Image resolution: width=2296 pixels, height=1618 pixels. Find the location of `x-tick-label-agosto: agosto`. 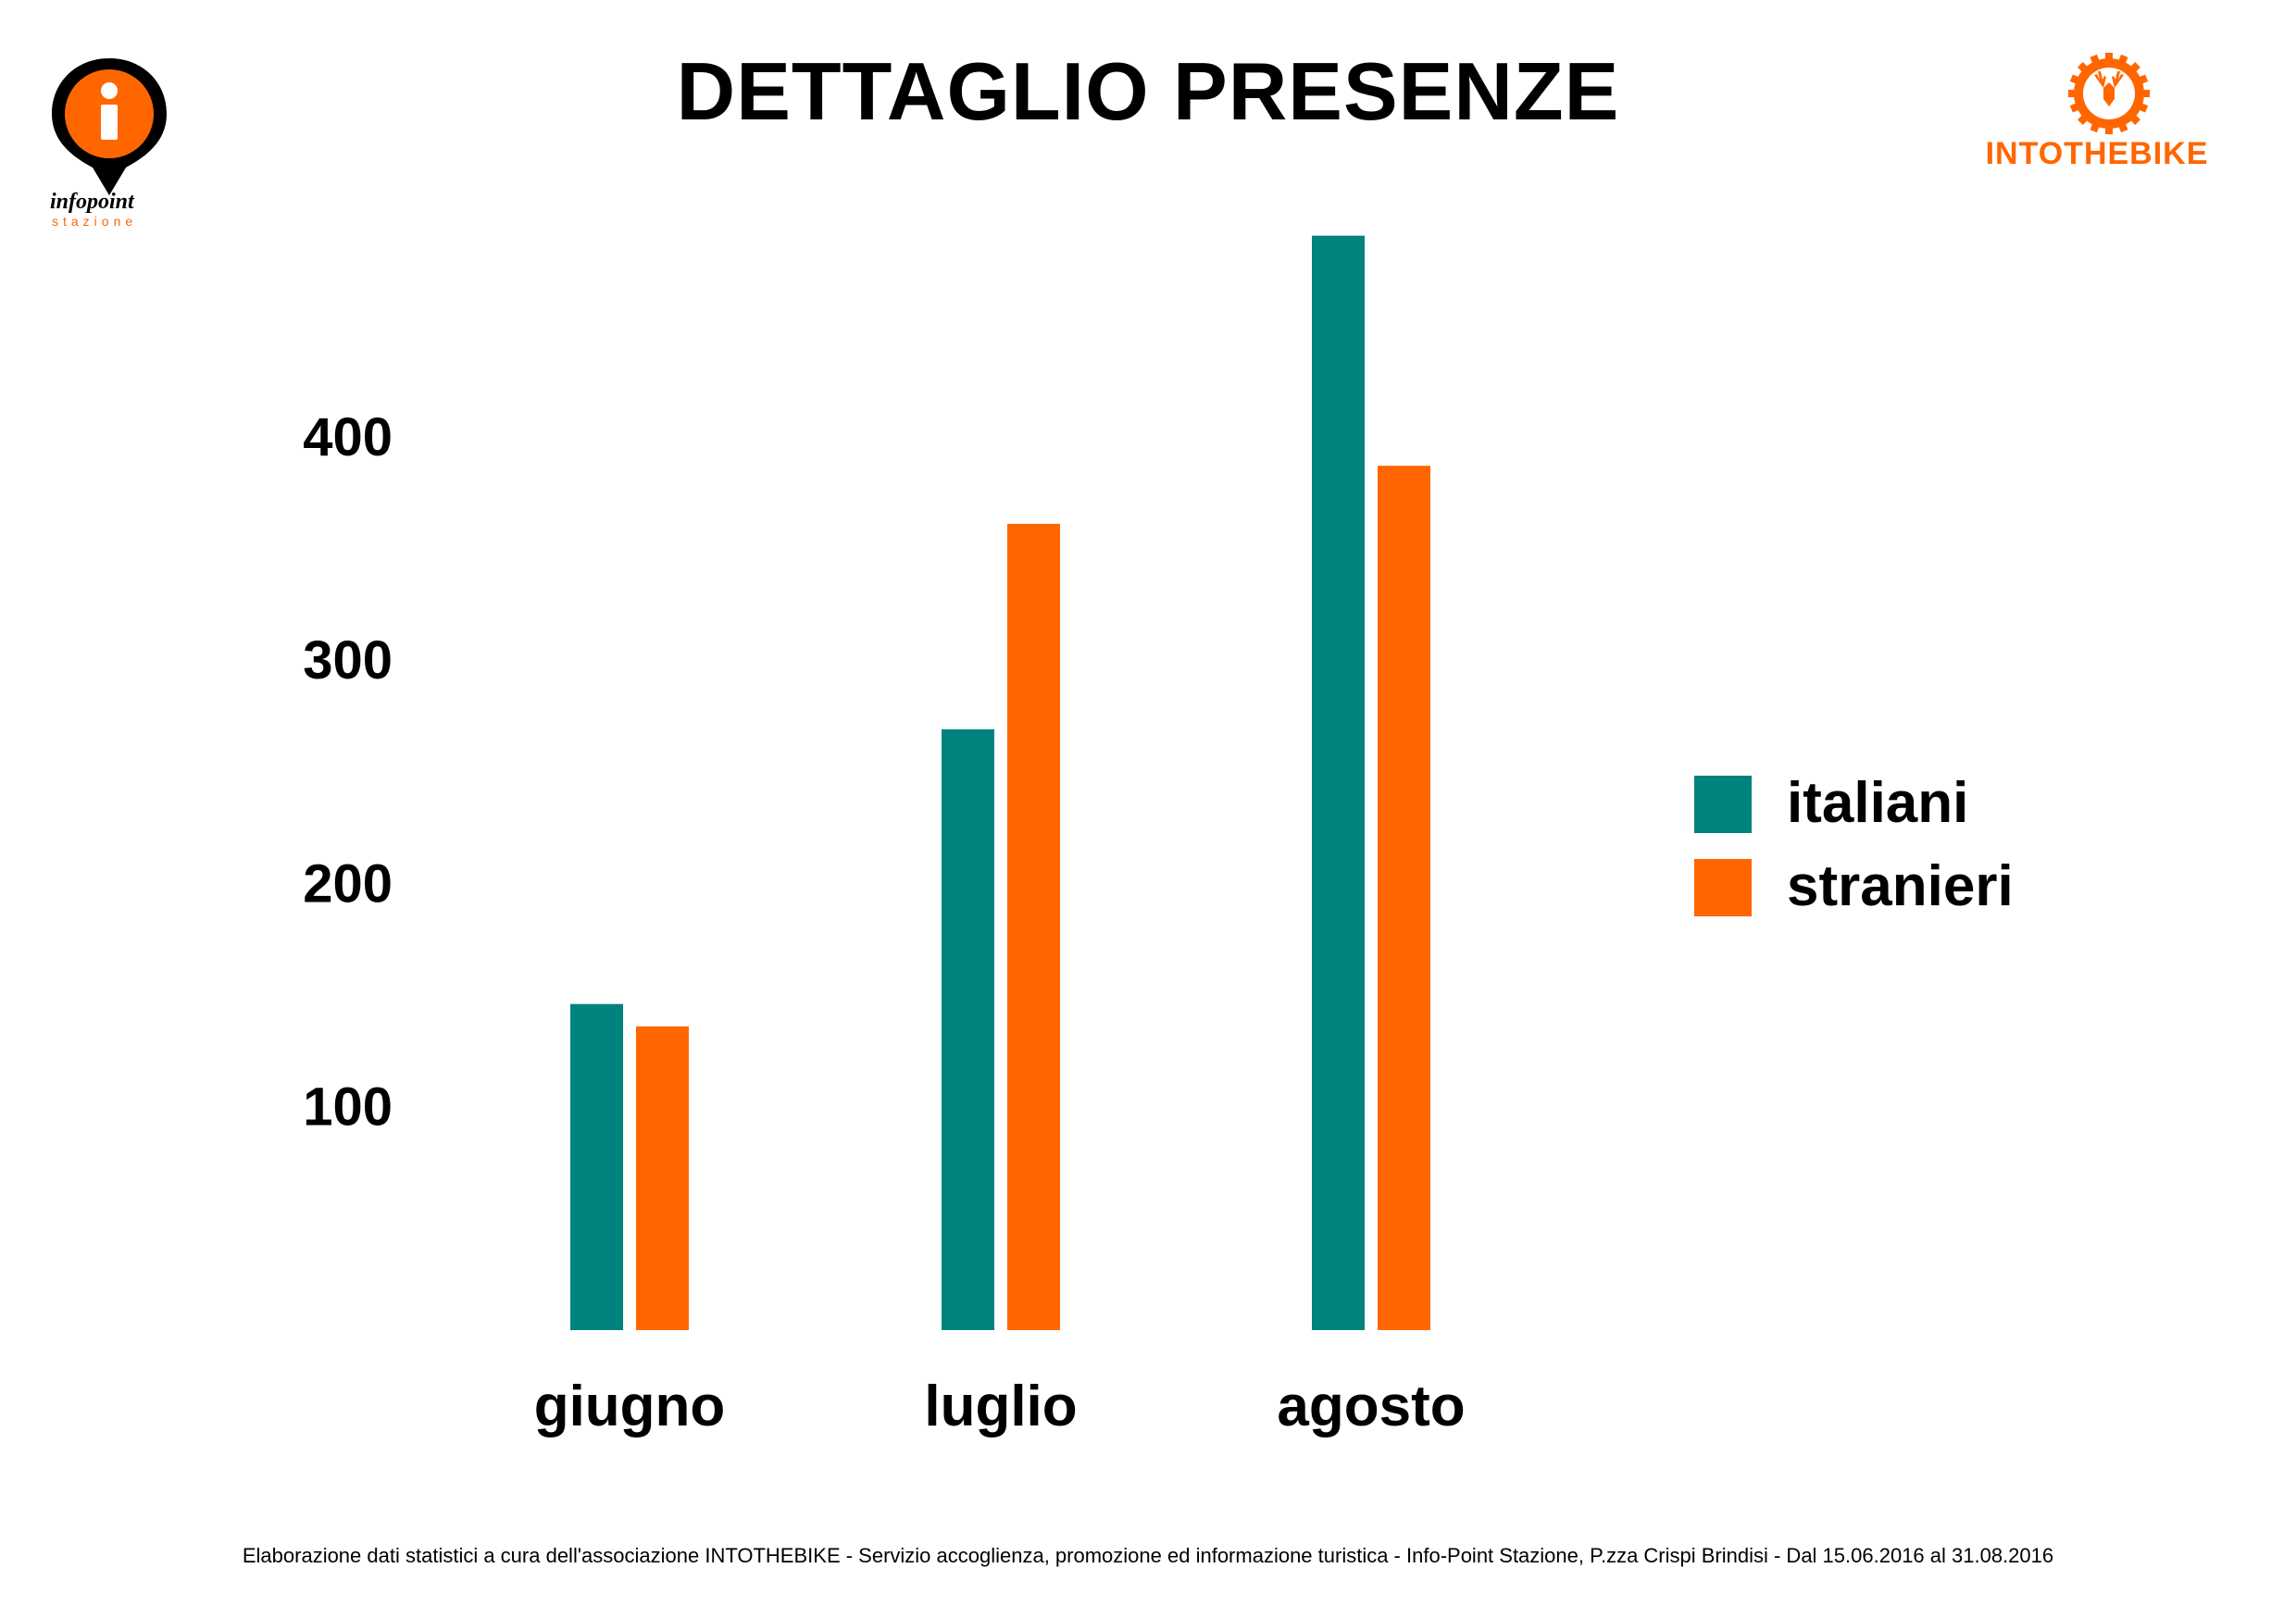

x-tick-label-agosto: agosto is located at coordinates (1371, 1406).